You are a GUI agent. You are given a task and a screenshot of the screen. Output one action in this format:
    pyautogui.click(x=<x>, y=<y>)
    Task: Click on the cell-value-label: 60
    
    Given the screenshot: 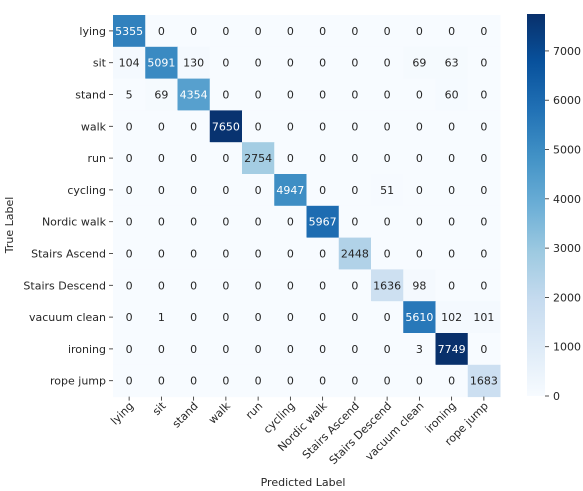 What is the action you would take?
    pyautogui.click(x=452, y=95)
    